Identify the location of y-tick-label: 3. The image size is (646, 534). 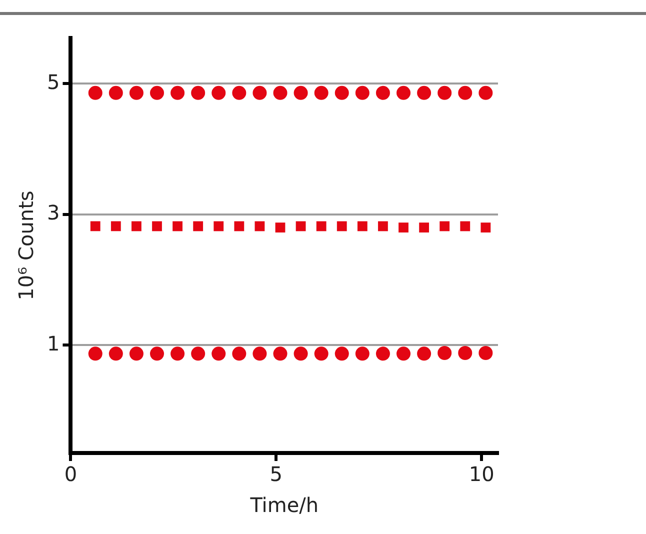
(53, 212).